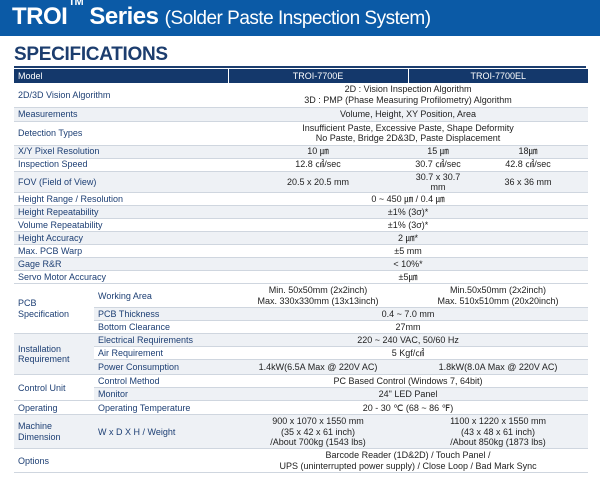 The height and width of the screenshot is (495, 600). What do you see at coordinates (121, 251) in the screenshot?
I see `row-label: Max. PCB Warp` at bounding box center [121, 251].